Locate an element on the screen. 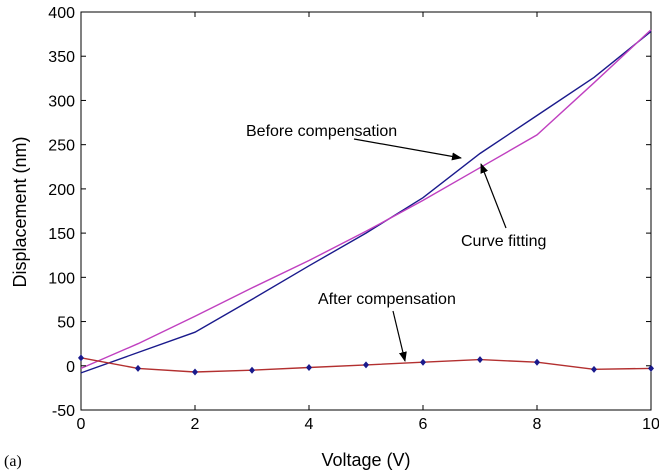 The width and height of the screenshot is (659, 473). annotation-before-compensation-arrow is located at coordinates (407, 149).